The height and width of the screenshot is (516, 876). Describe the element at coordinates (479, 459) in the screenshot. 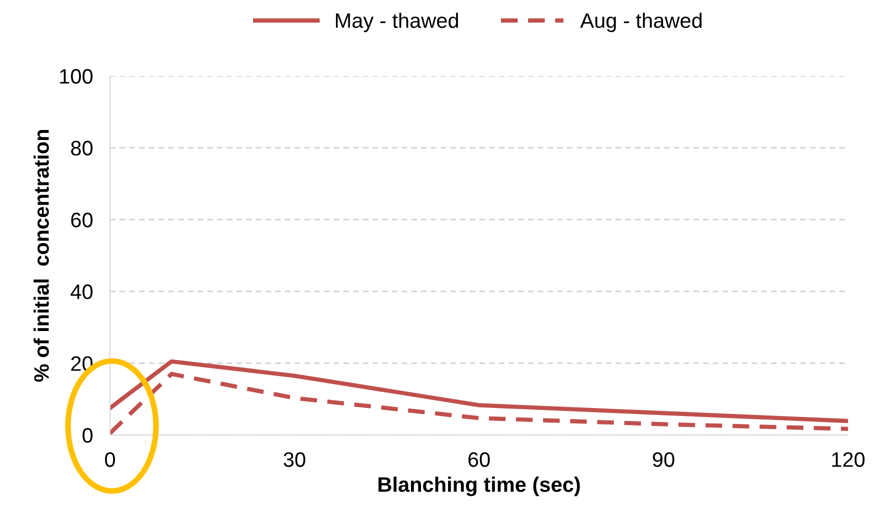

I see `x-tick-label: 60` at that location.